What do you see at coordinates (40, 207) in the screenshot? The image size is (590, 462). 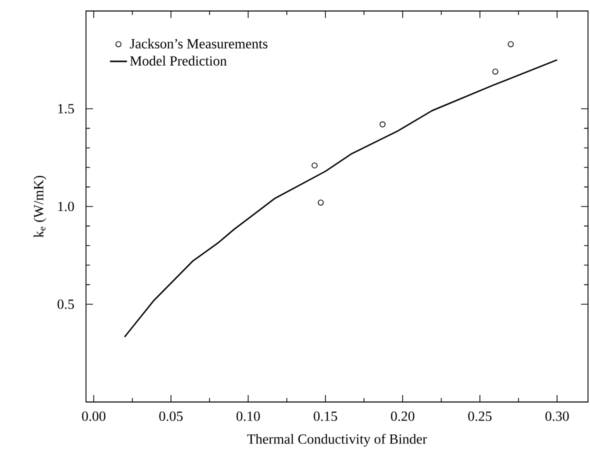 I see `y-axis-title: k$_{e}$ (W/mK)` at bounding box center [40, 207].